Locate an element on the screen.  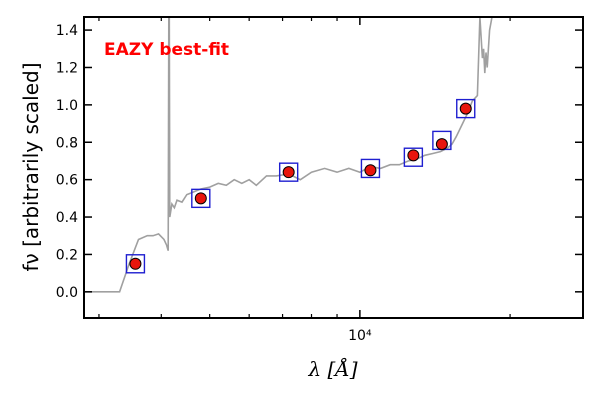
y-axis-label: fν [arbitrarily scaled] is located at coordinates (31, 167).